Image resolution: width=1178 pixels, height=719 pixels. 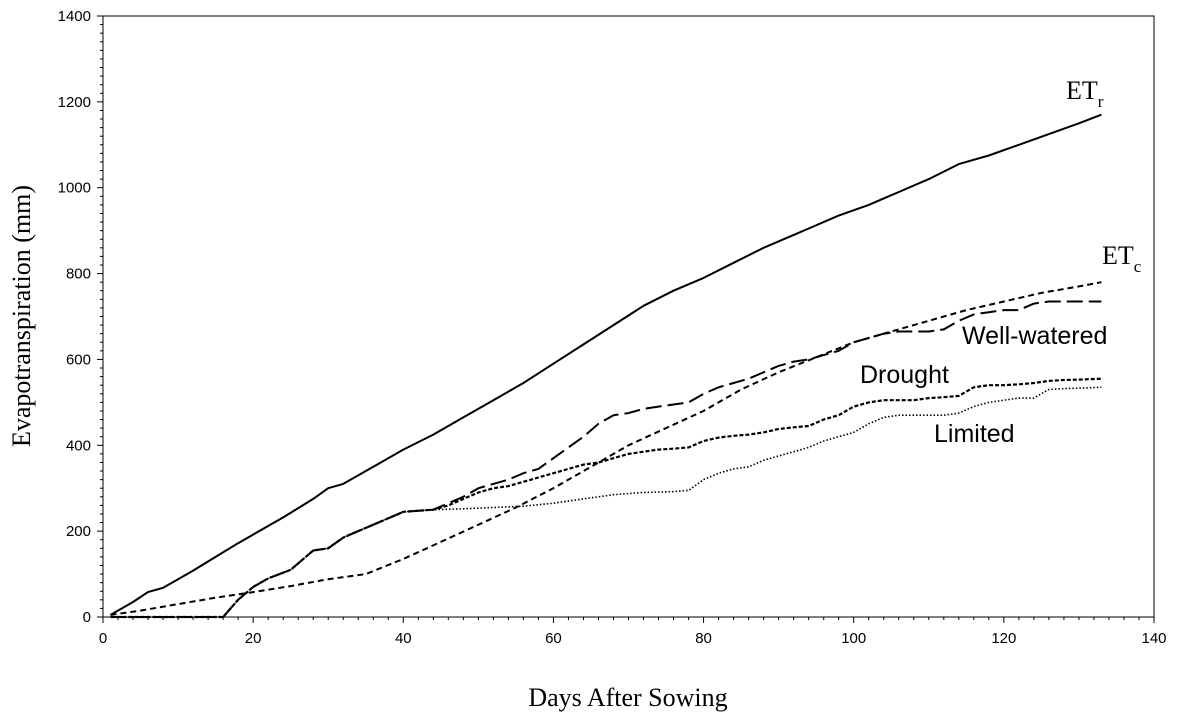 I want to click on x-tick-label: 20, so click(x=253, y=638).